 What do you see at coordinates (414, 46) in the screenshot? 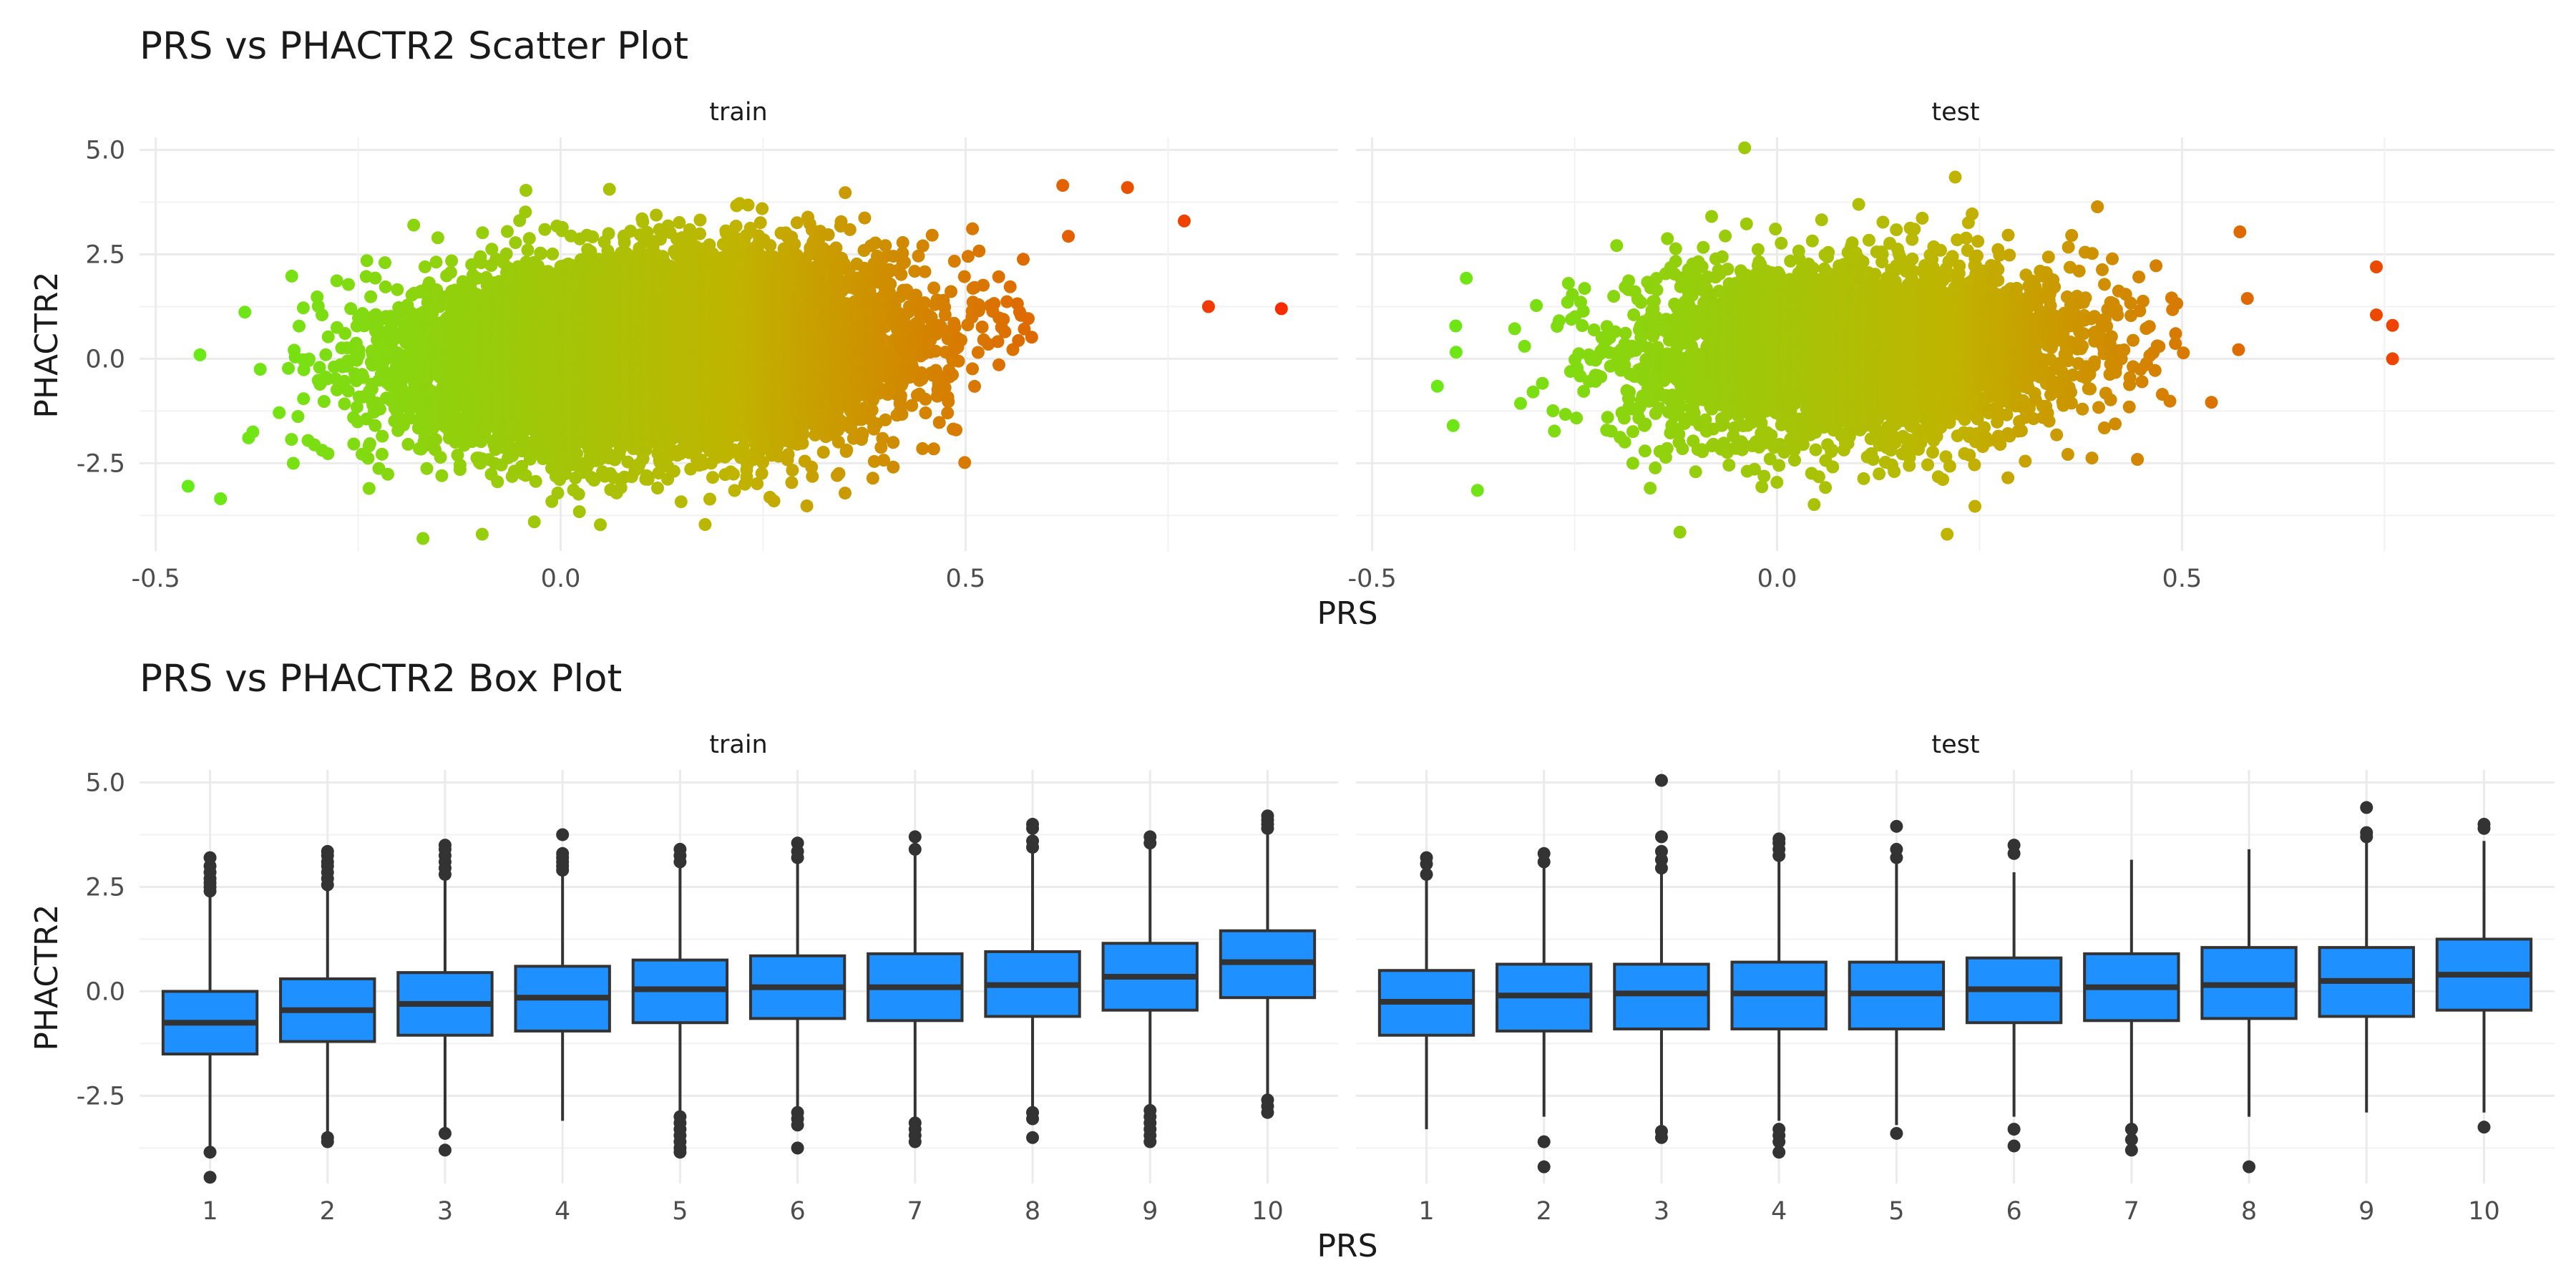
I see `scatter-title: PRS vs PHACTR2 Scatter Plot` at bounding box center [414, 46].